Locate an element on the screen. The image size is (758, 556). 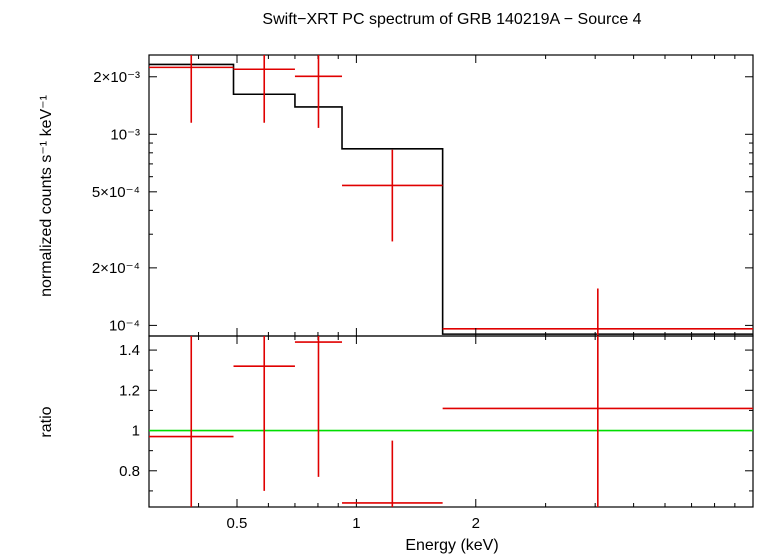
top-y-axis-label: normalized counts s⁻¹ keV⁻¹ is located at coordinates (46, 196).